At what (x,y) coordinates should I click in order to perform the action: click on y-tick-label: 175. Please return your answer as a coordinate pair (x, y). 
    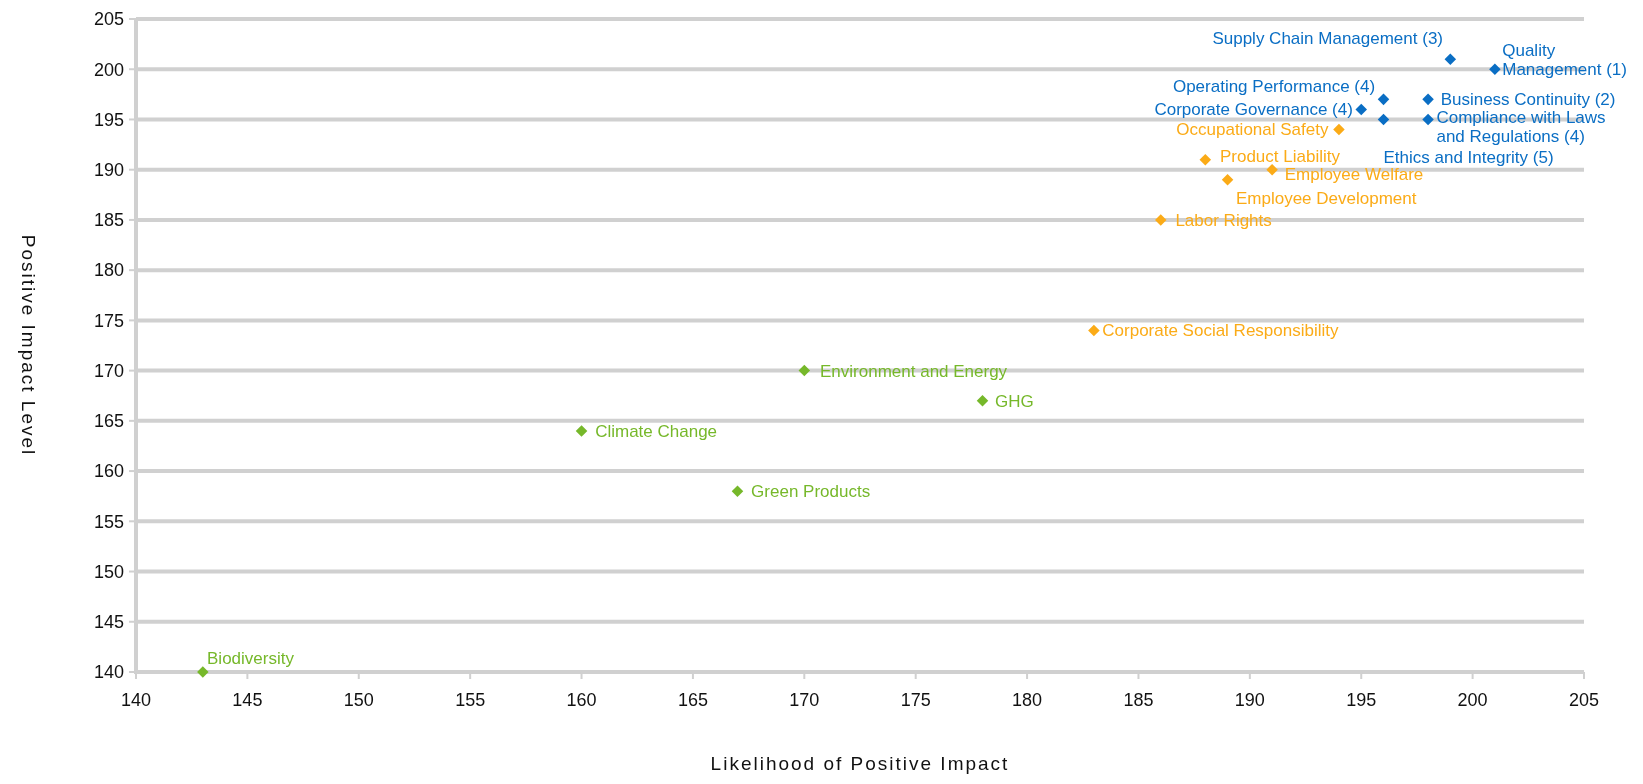
    Looking at the image, I should click on (108, 320).